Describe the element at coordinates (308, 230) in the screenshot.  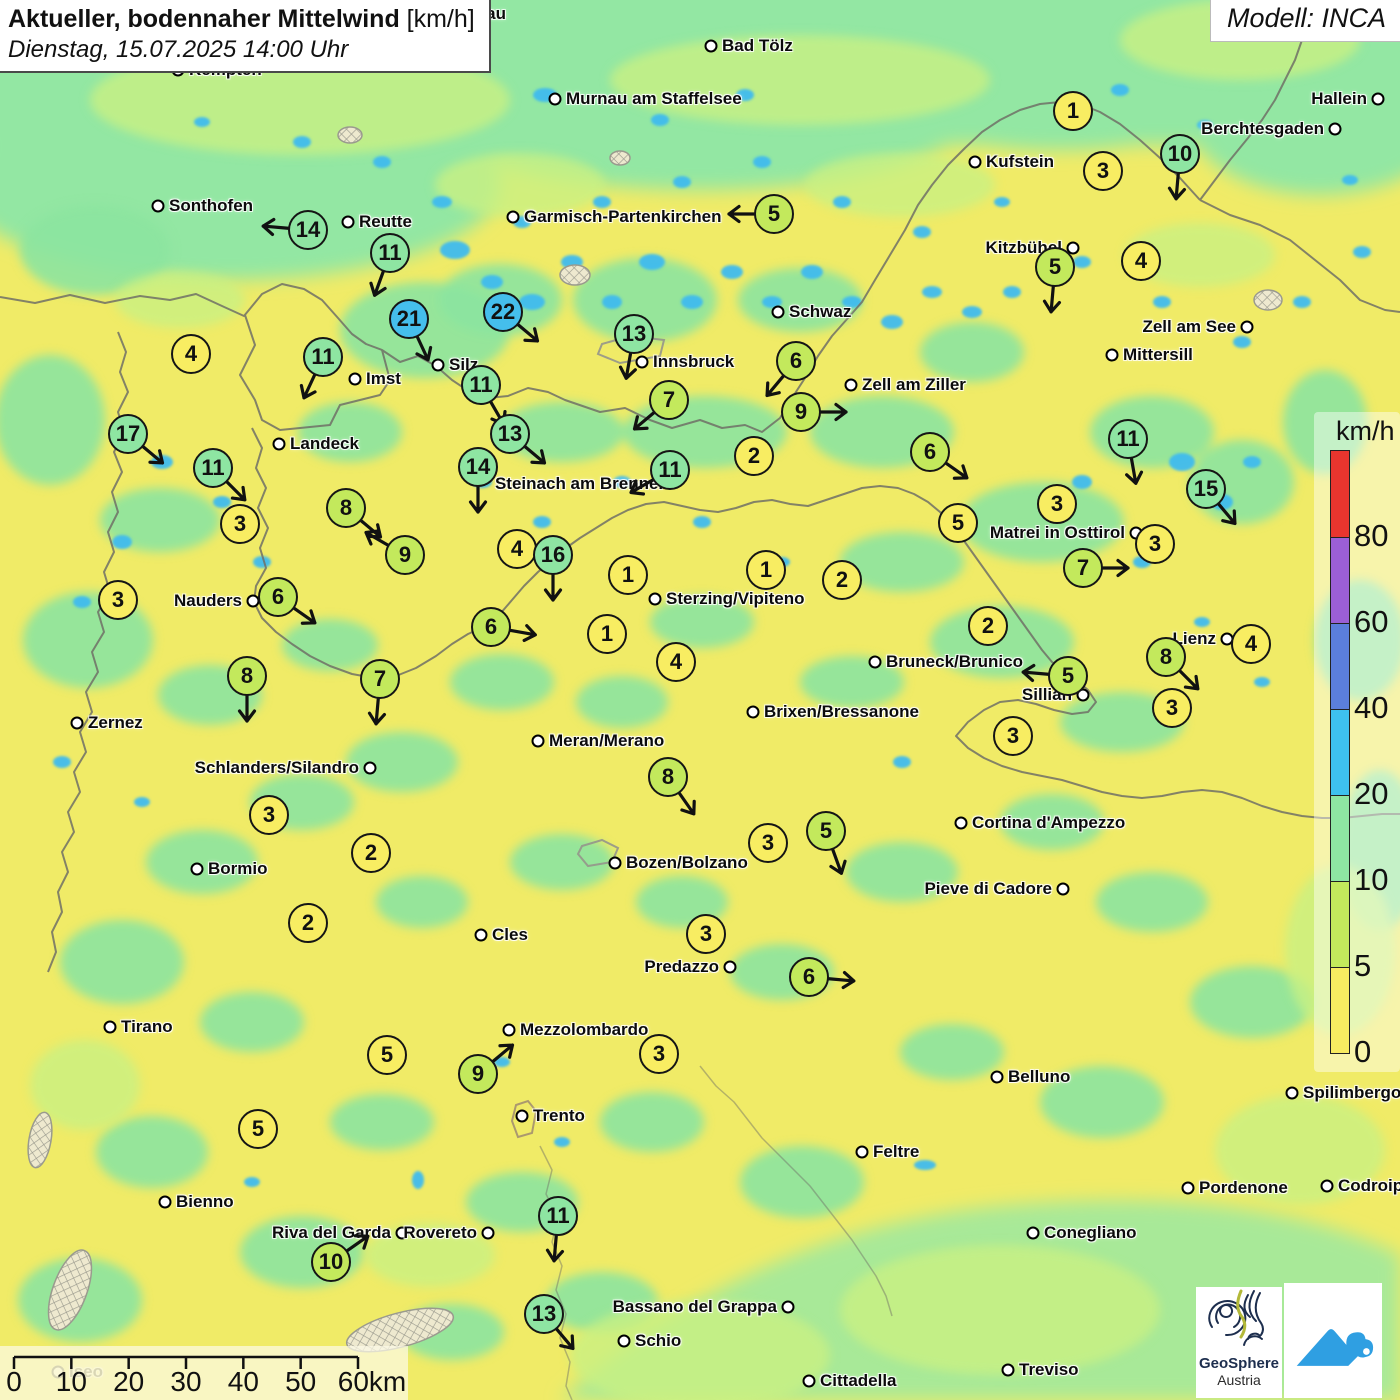
I see `wind-value: 14` at that location.